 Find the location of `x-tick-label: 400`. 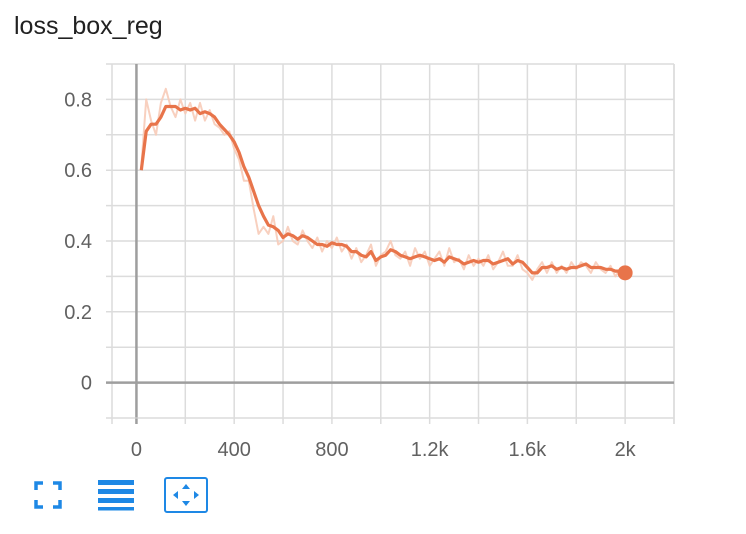

x-tick-label: 400 is located at coordinates (233, 450).